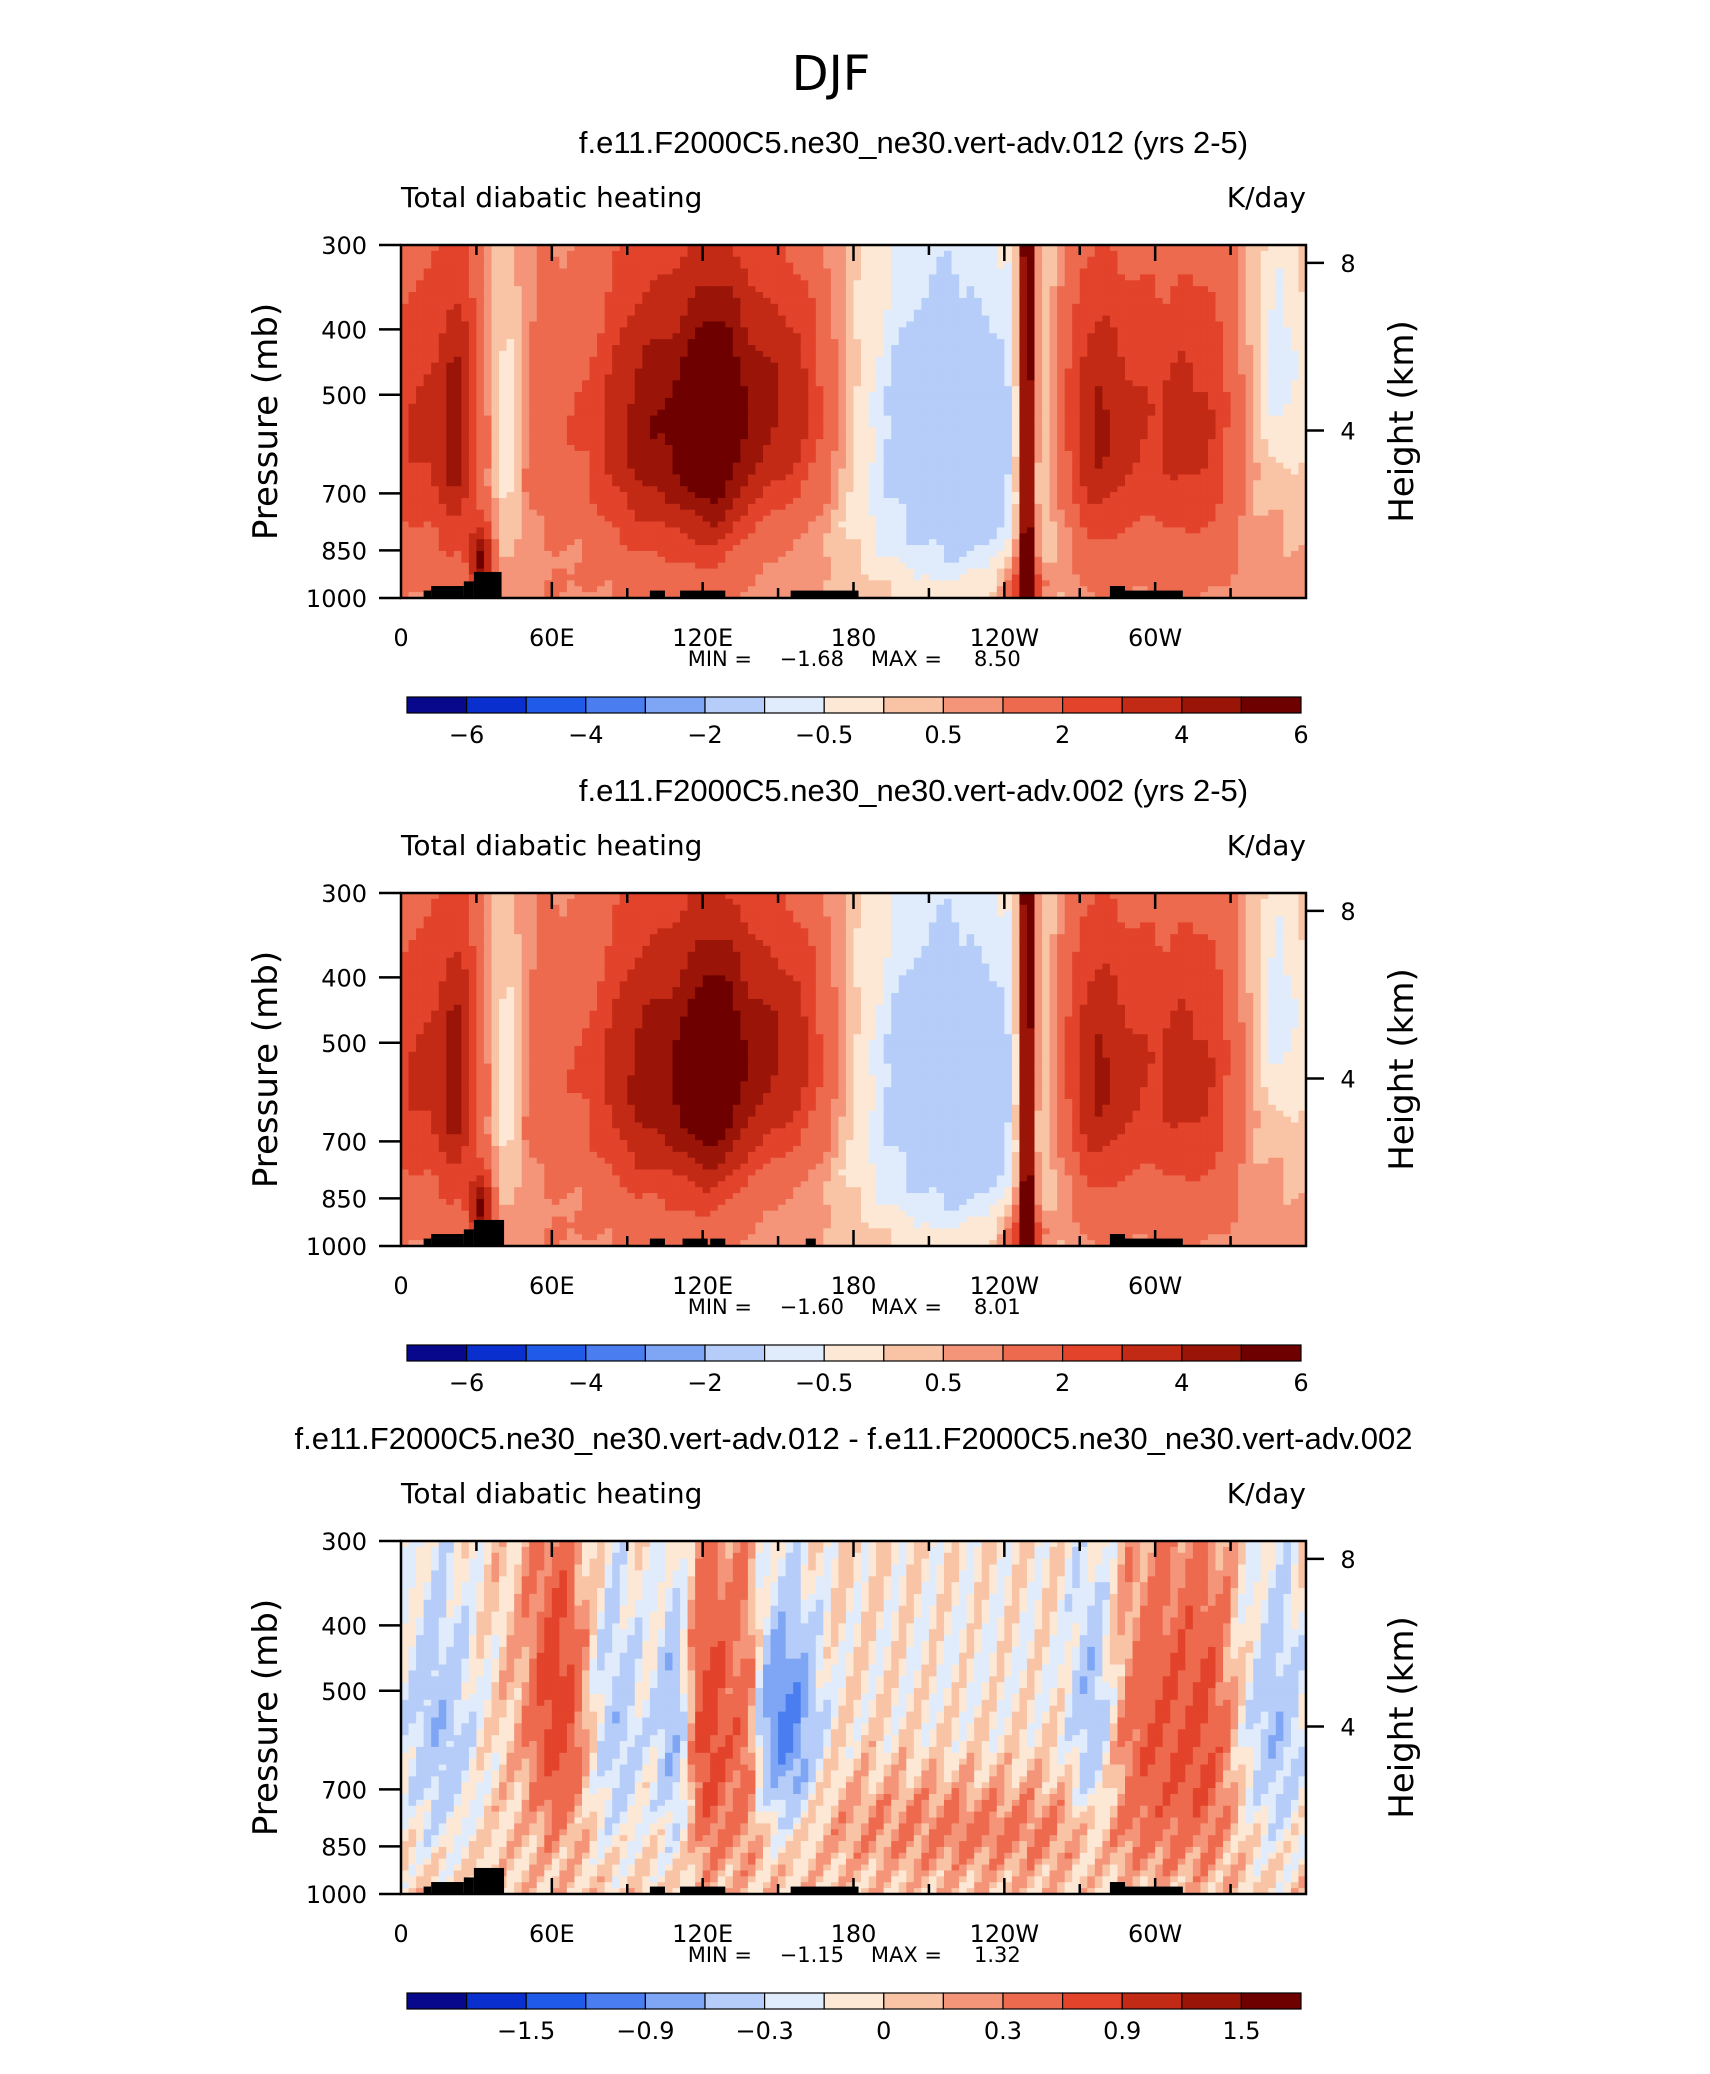 The image size is (1710, 2074). What do you see at coordinates (466, 1383) in the screenshot?
I see `colorbar-label: −6` at bounding box center [466, 1383].